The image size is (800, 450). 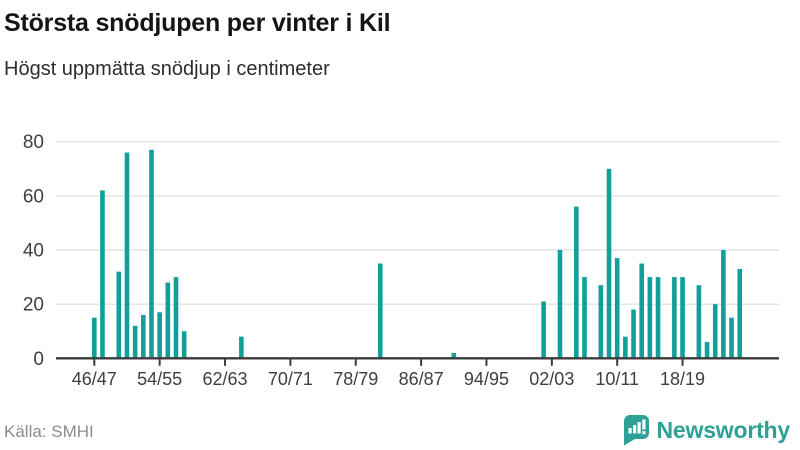 What do you see at coordinates (176, 318) in the screenshot?
I see `bar-56/57` at bounding box center [176, 318].